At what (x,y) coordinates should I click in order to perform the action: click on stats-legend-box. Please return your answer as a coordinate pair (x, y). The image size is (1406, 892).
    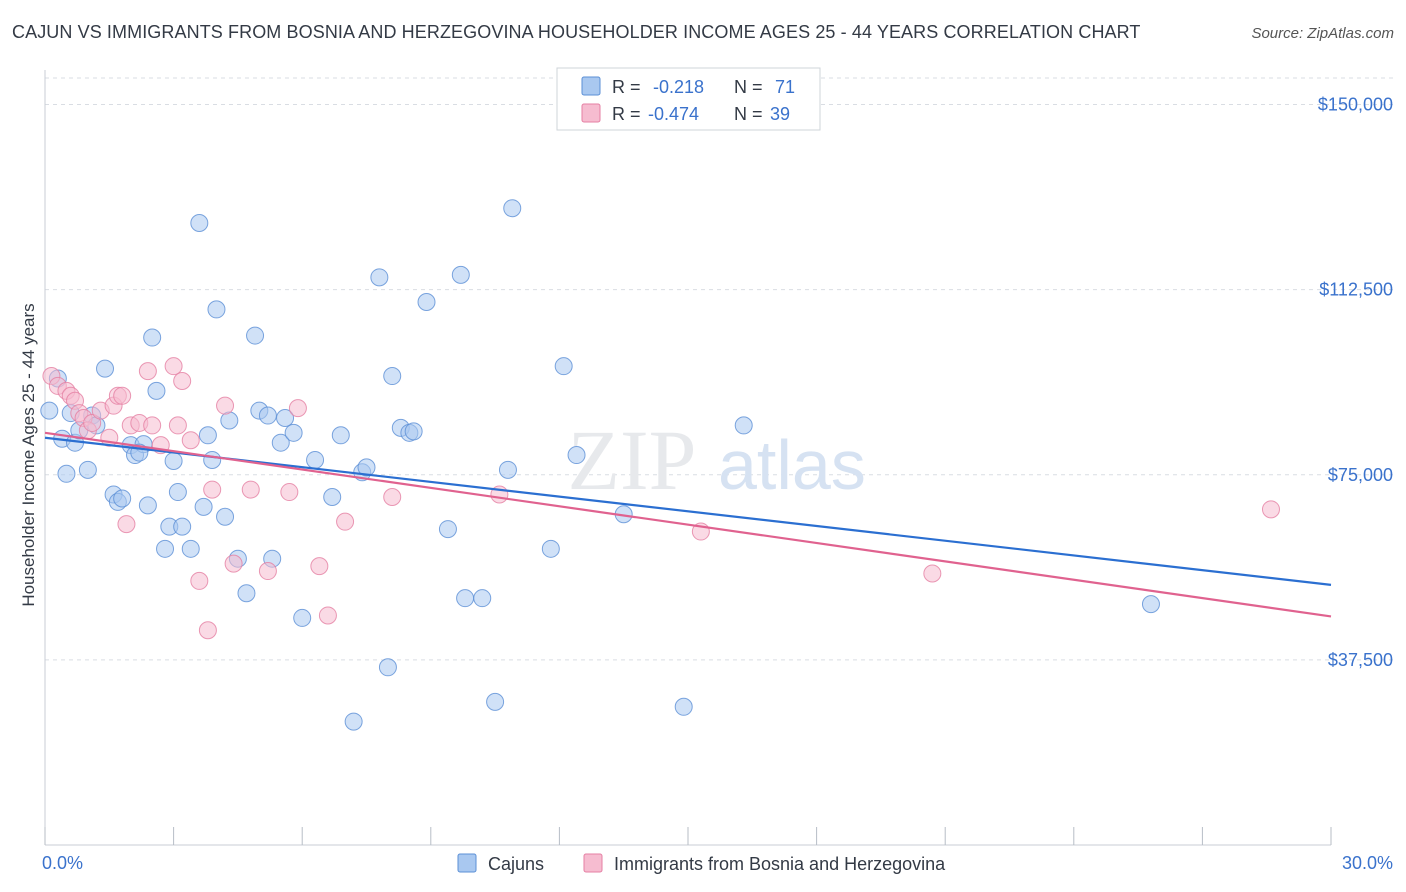
    Looking at the image, I should click on (688, 99).